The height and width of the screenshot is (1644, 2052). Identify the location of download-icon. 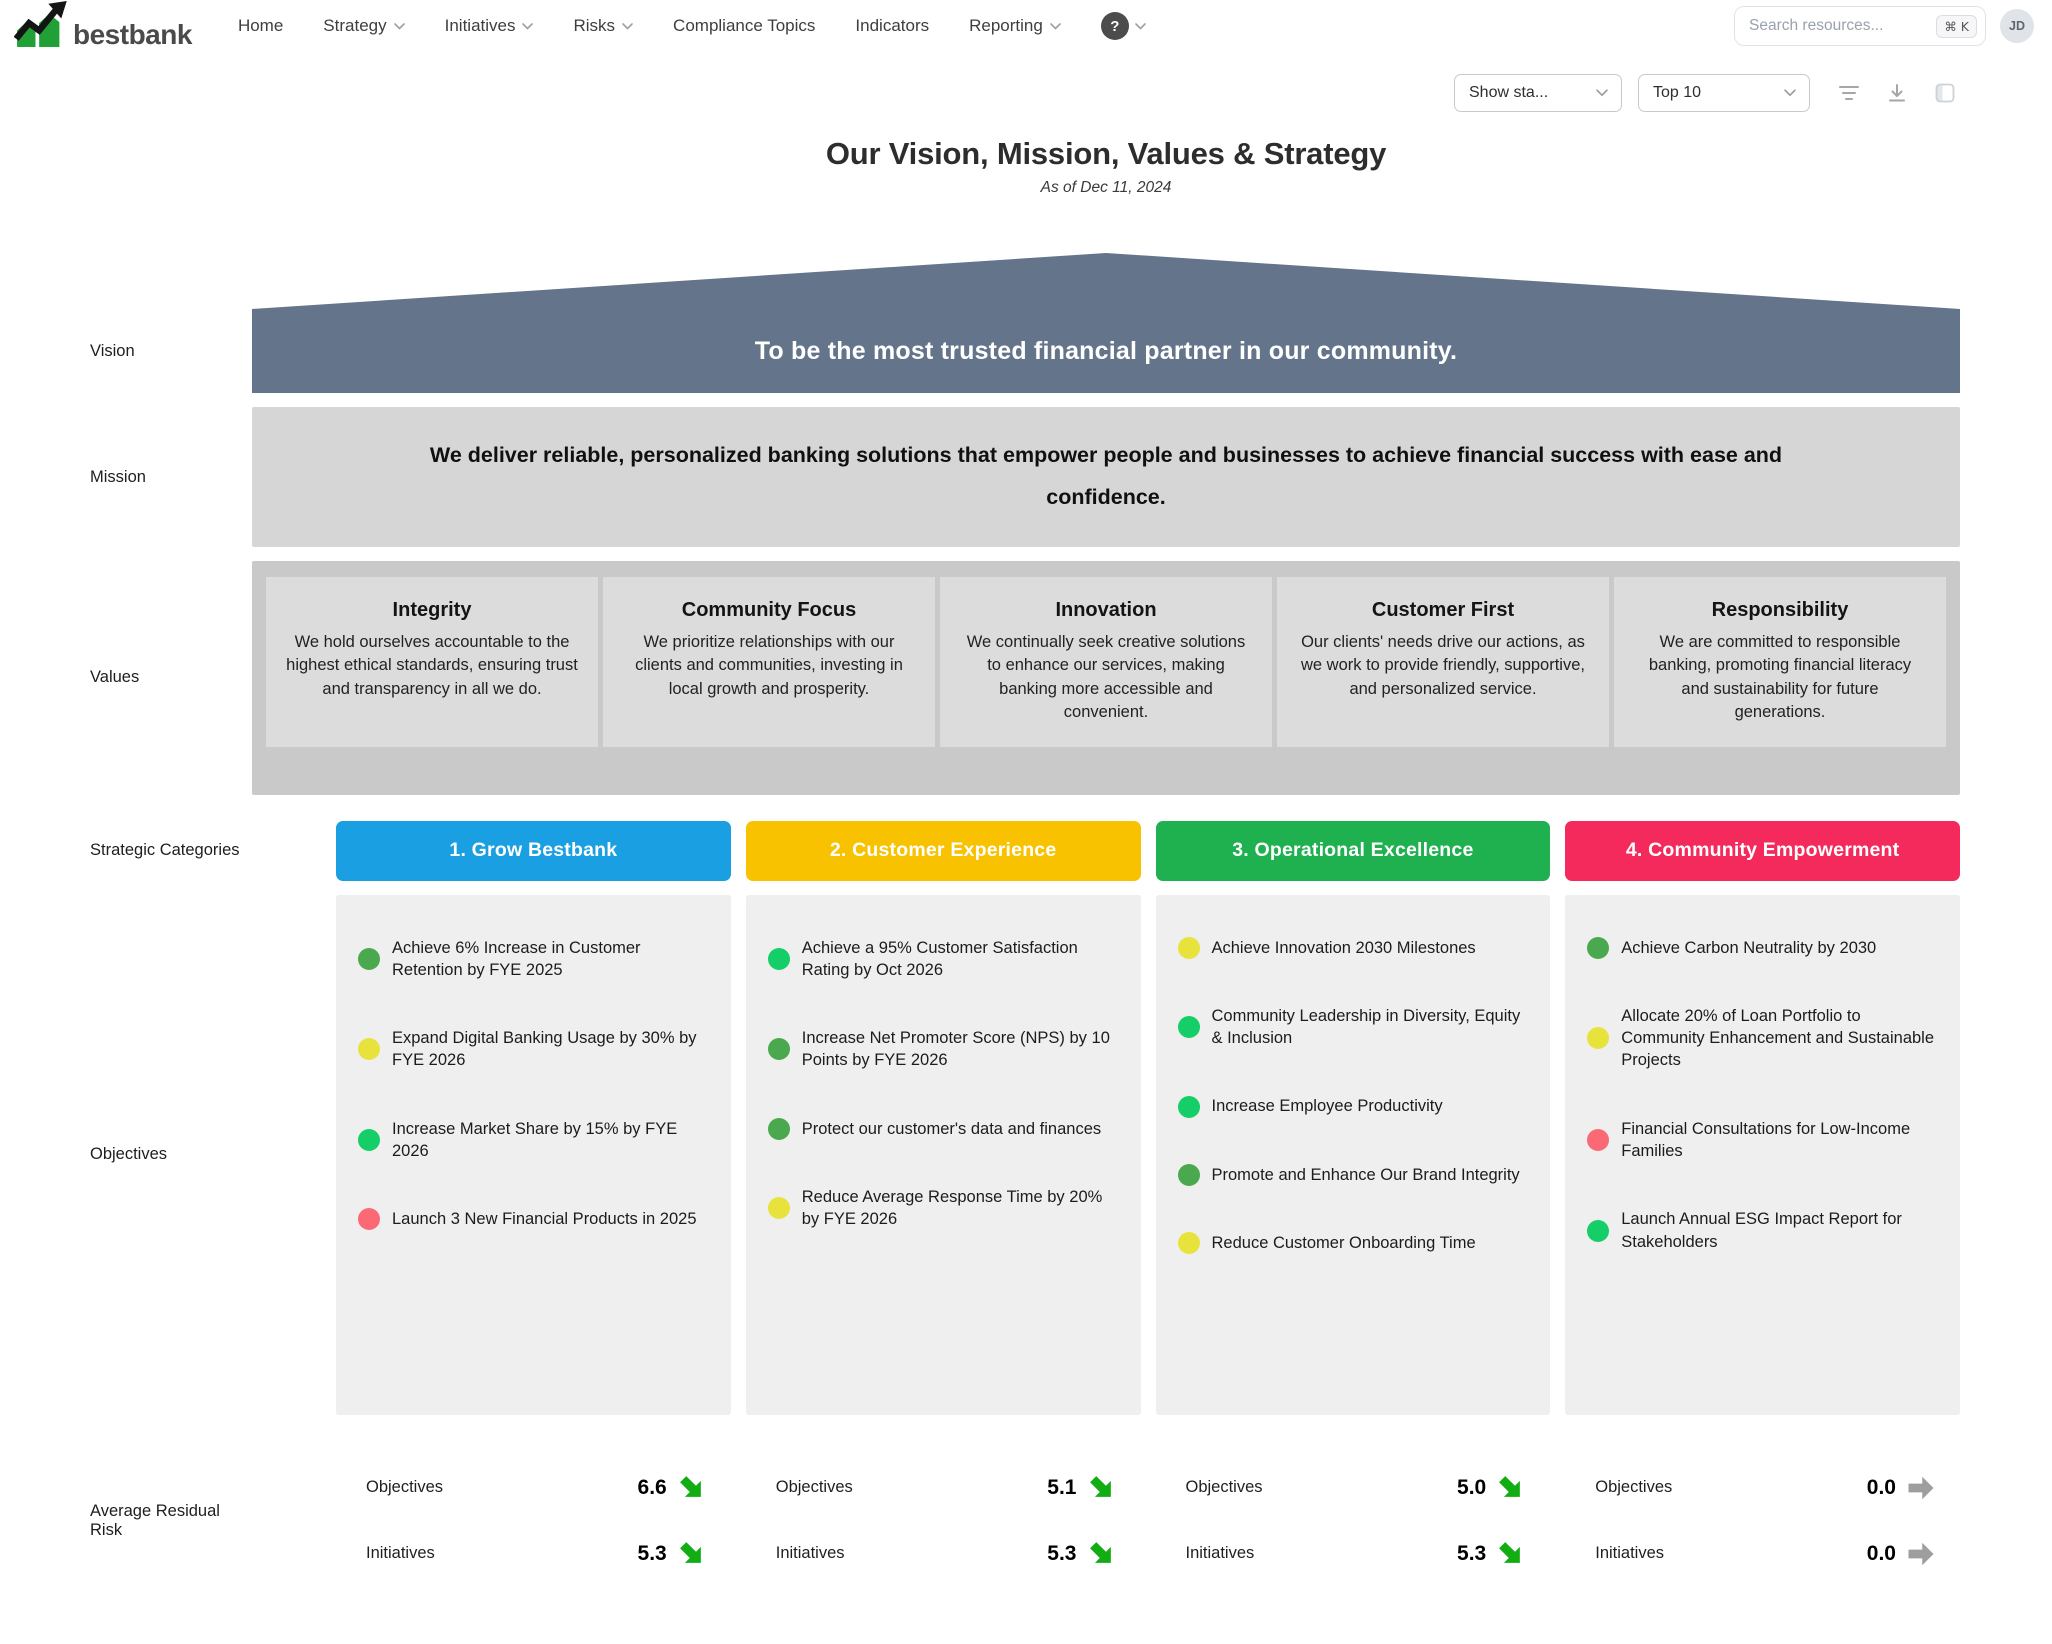
(1897, 93).